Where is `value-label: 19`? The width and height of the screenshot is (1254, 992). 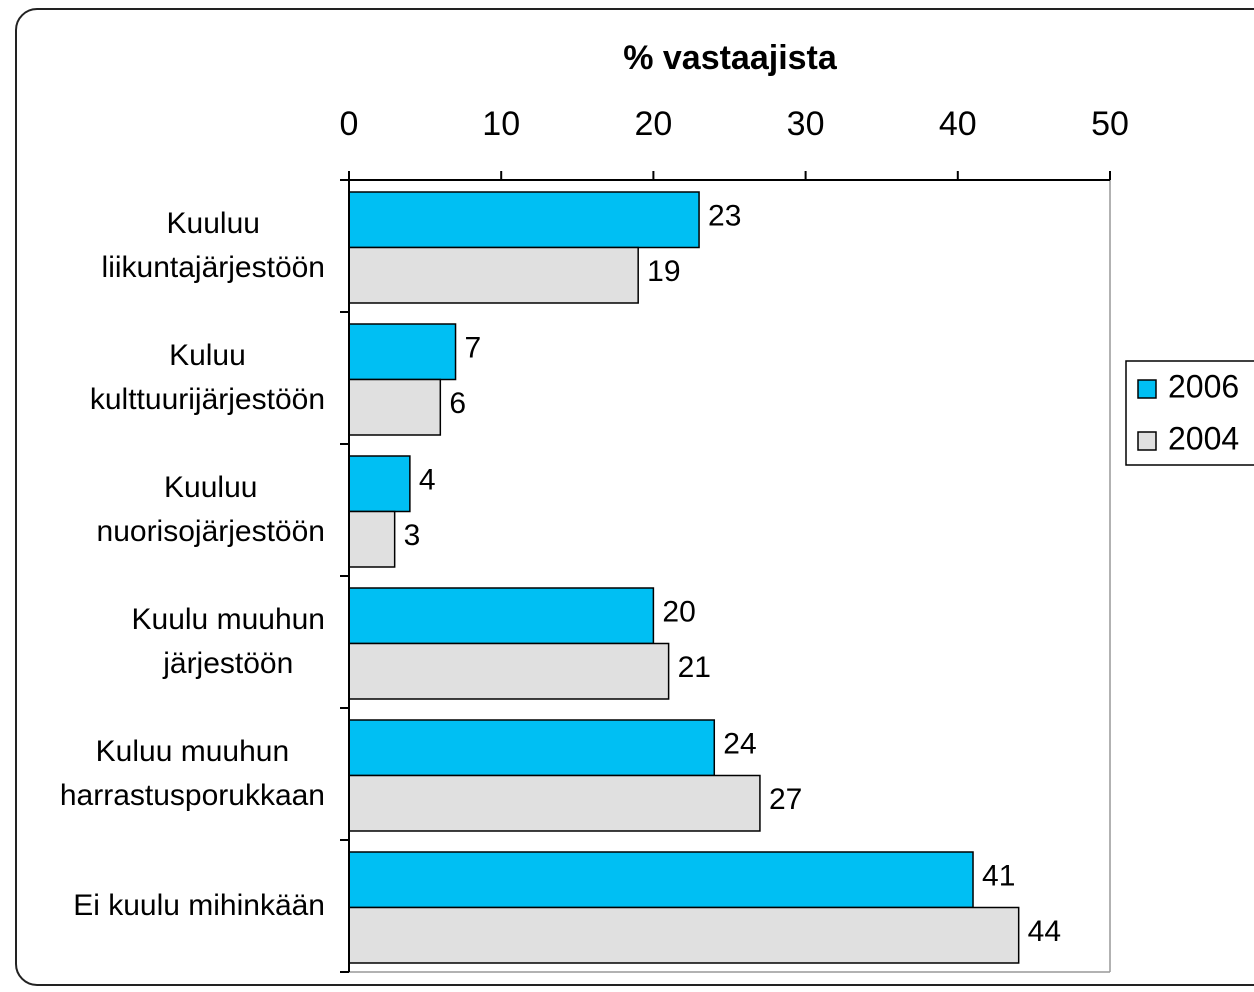
value-label: 19 is located at coordinates (663, 271).